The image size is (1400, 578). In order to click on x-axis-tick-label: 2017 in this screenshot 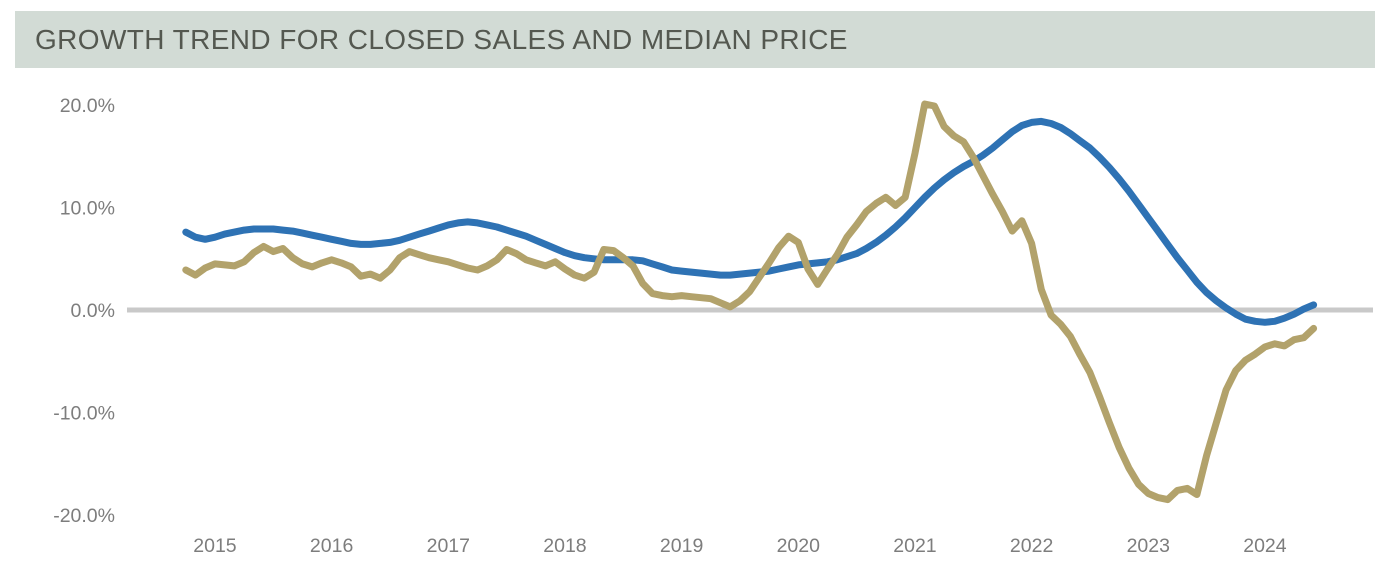, I will do `click(448, 546)`.